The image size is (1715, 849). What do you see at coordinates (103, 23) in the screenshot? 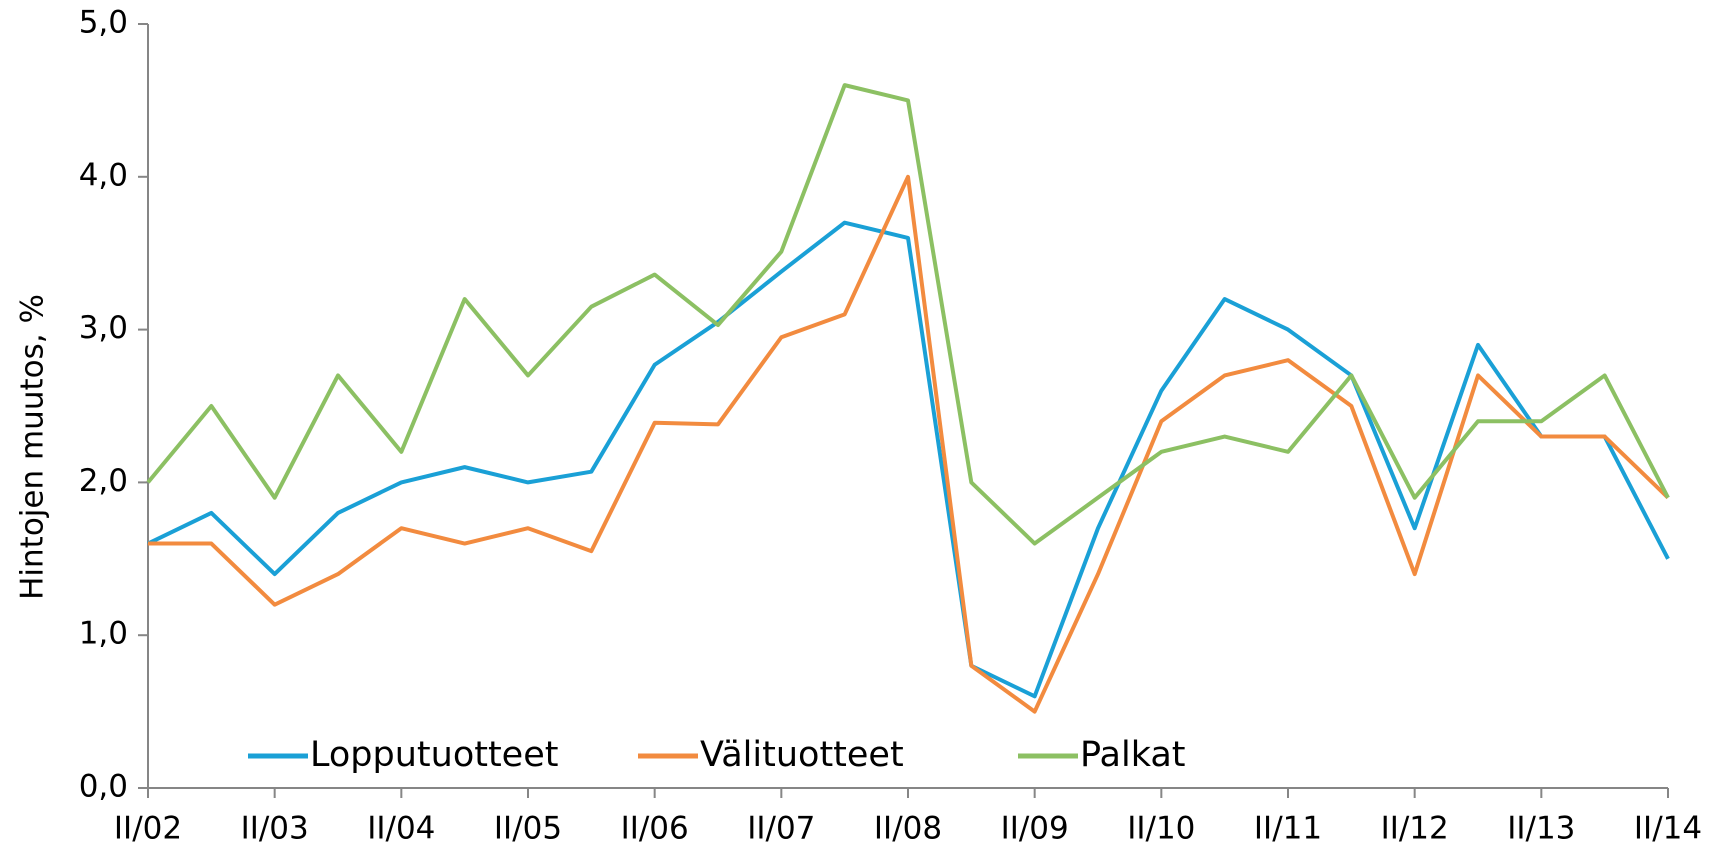
I see `y-tick-label: 5,0` at bounding box center [103, 23].